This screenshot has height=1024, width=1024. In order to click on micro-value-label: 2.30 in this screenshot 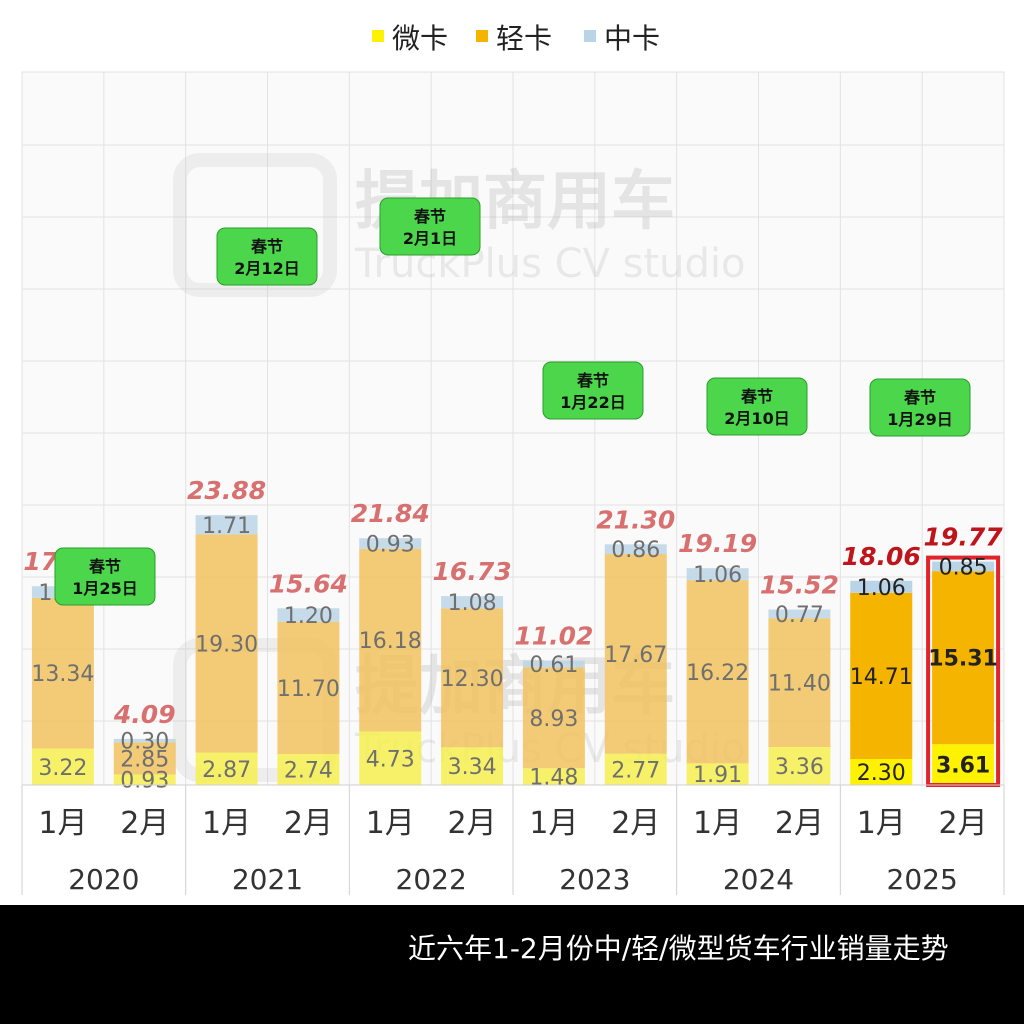, I will do `click(881, 773)`.